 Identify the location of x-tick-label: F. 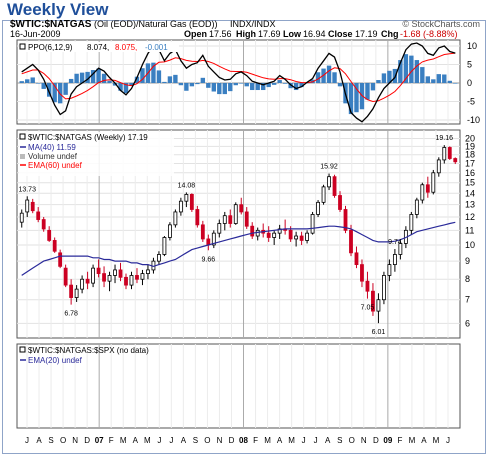
(255, 440).